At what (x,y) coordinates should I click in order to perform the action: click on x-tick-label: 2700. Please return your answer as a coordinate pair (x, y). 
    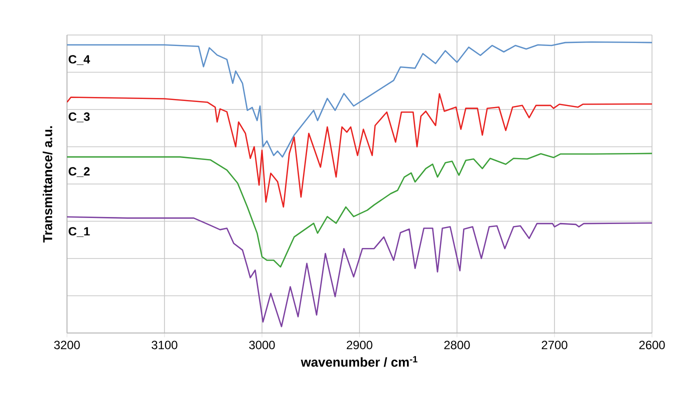
    Looking at the image, I should click on (555, 345).